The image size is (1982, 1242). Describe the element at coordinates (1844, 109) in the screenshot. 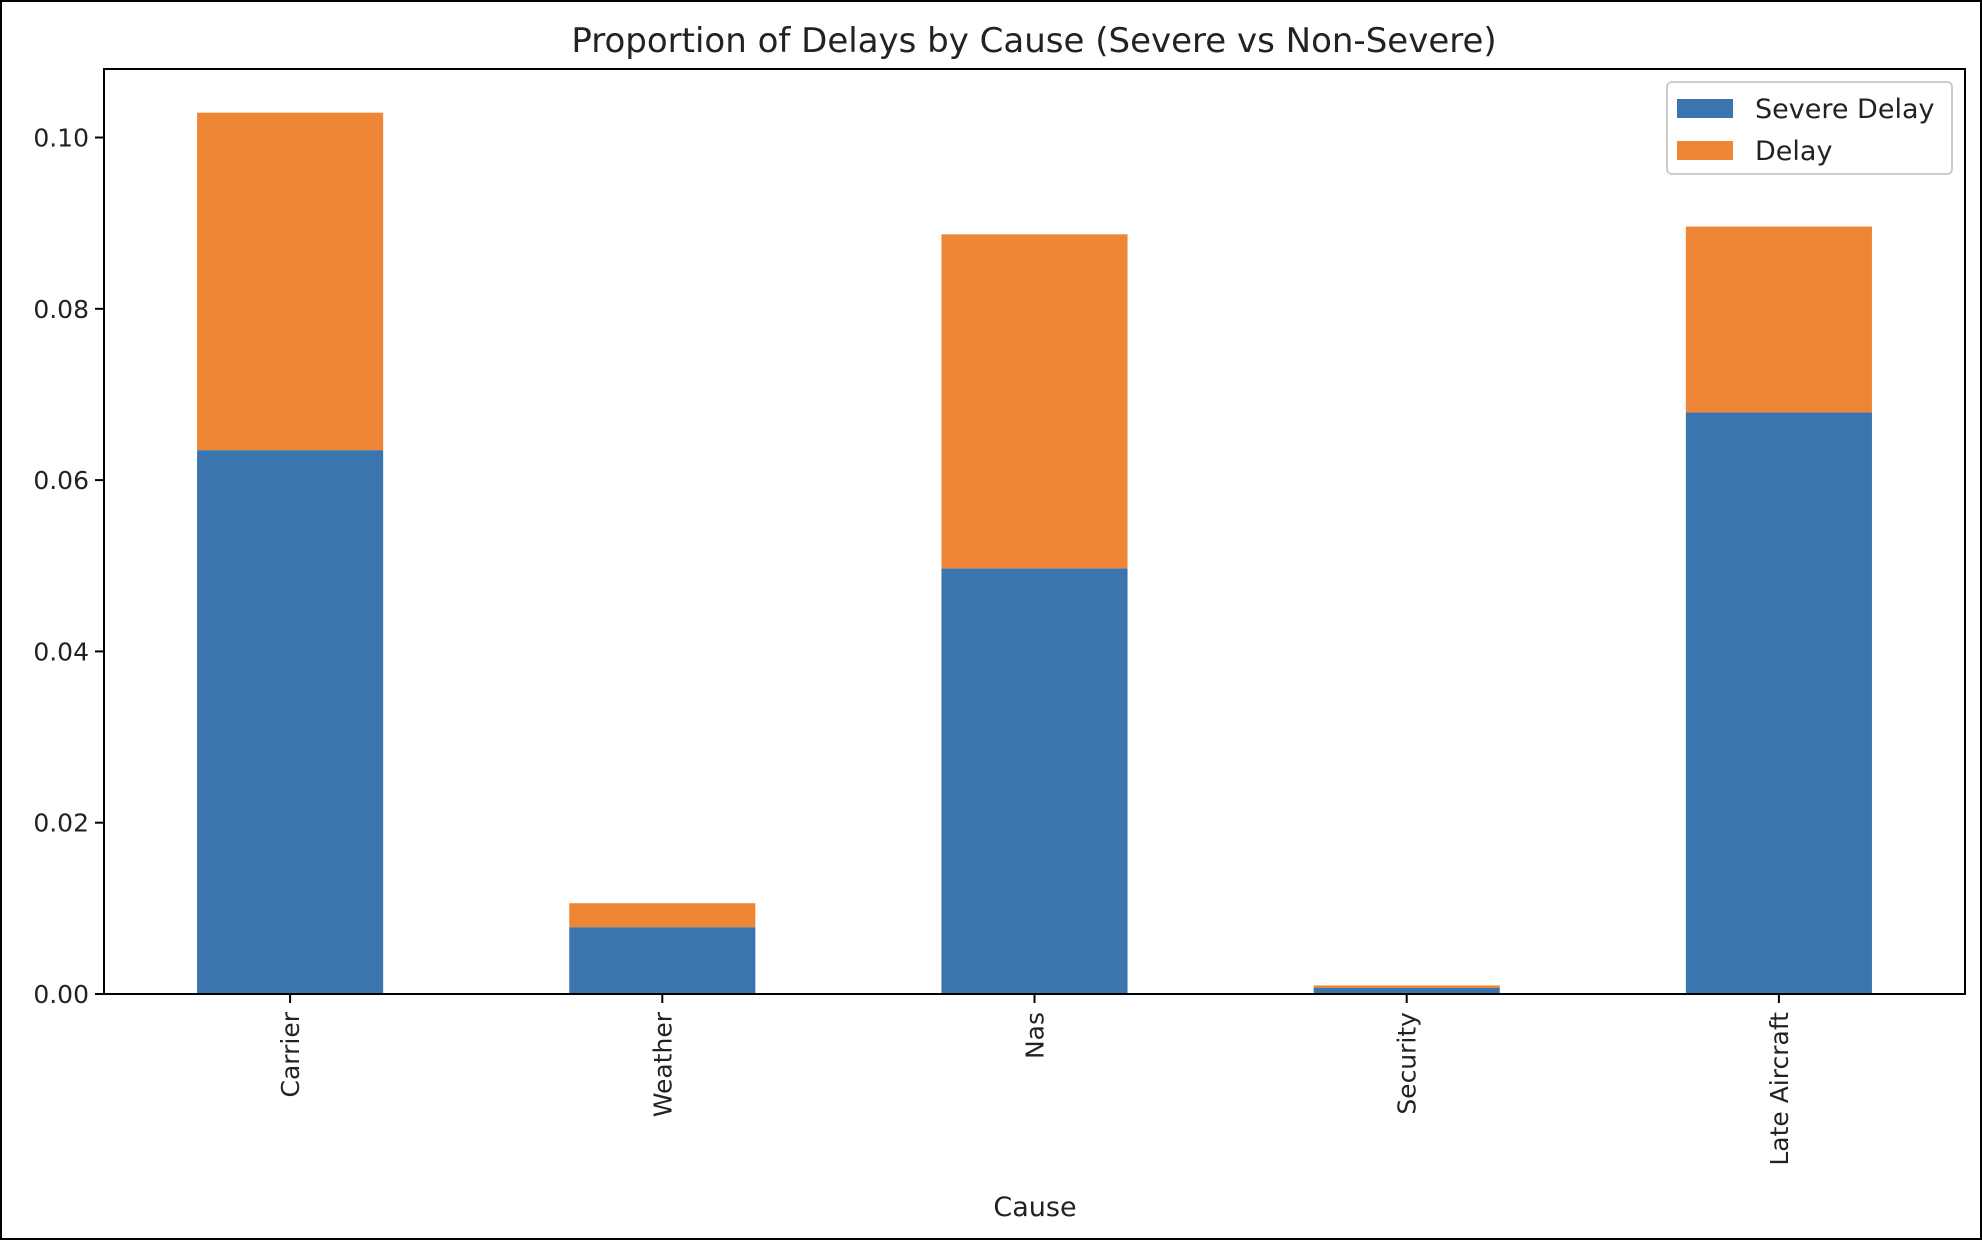

I see `legend-label-severe-delay: Severe Delay` at that location.